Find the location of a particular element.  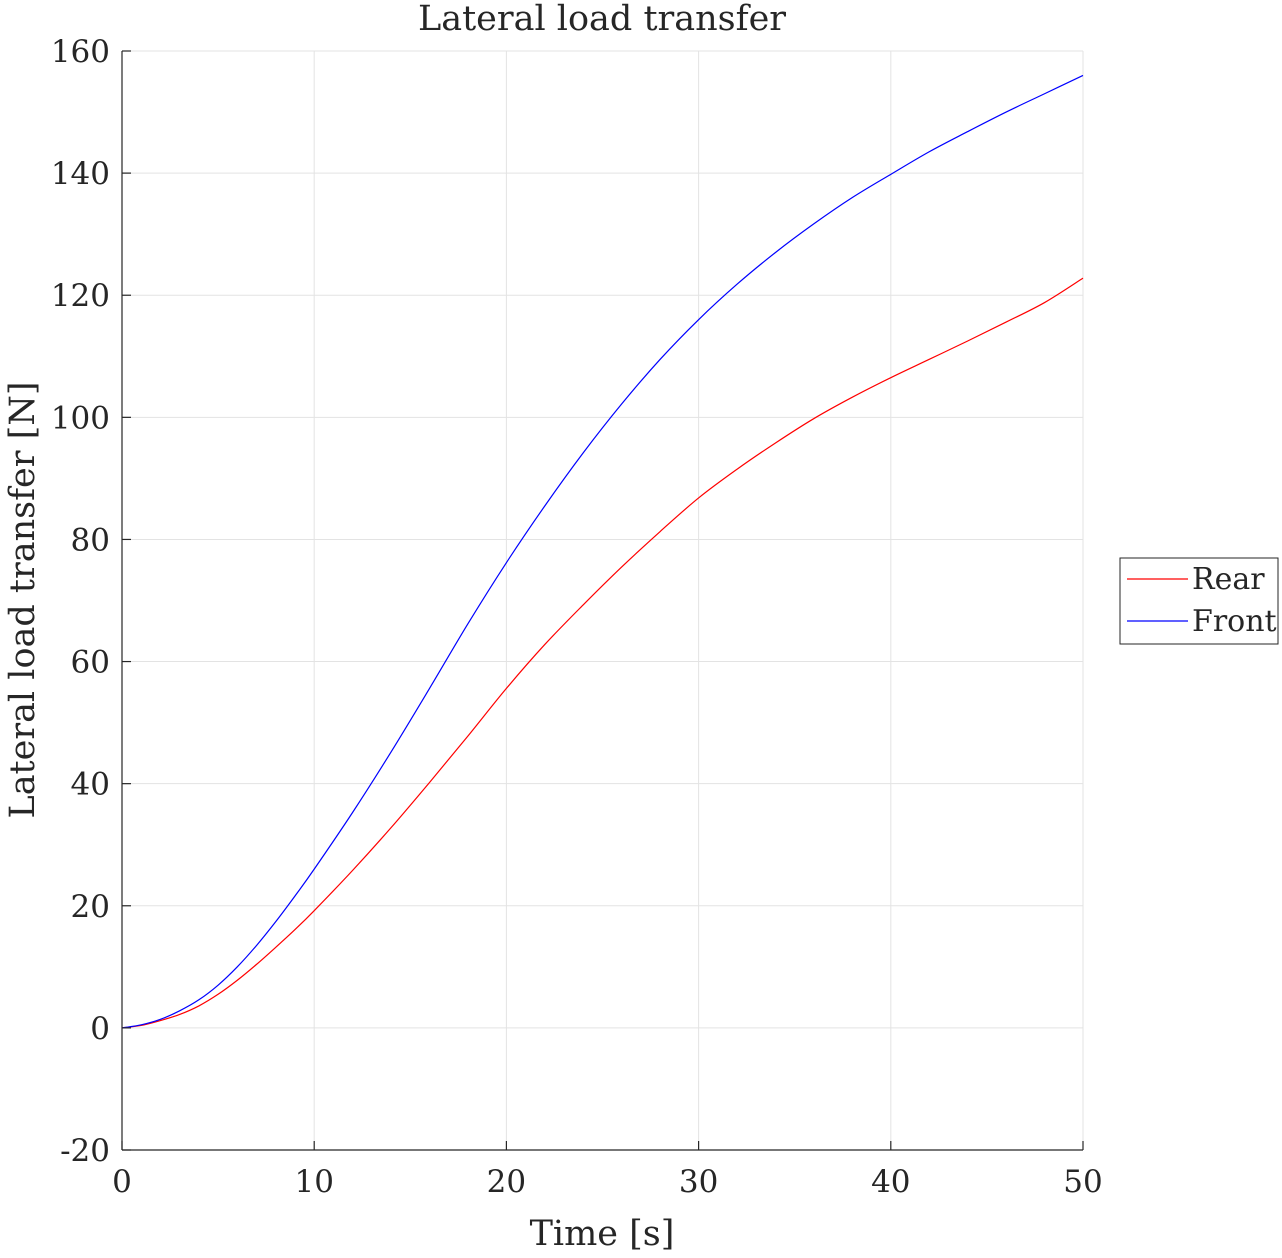

x-tick-label-0: 0 is located at coordinates (122, 1182).